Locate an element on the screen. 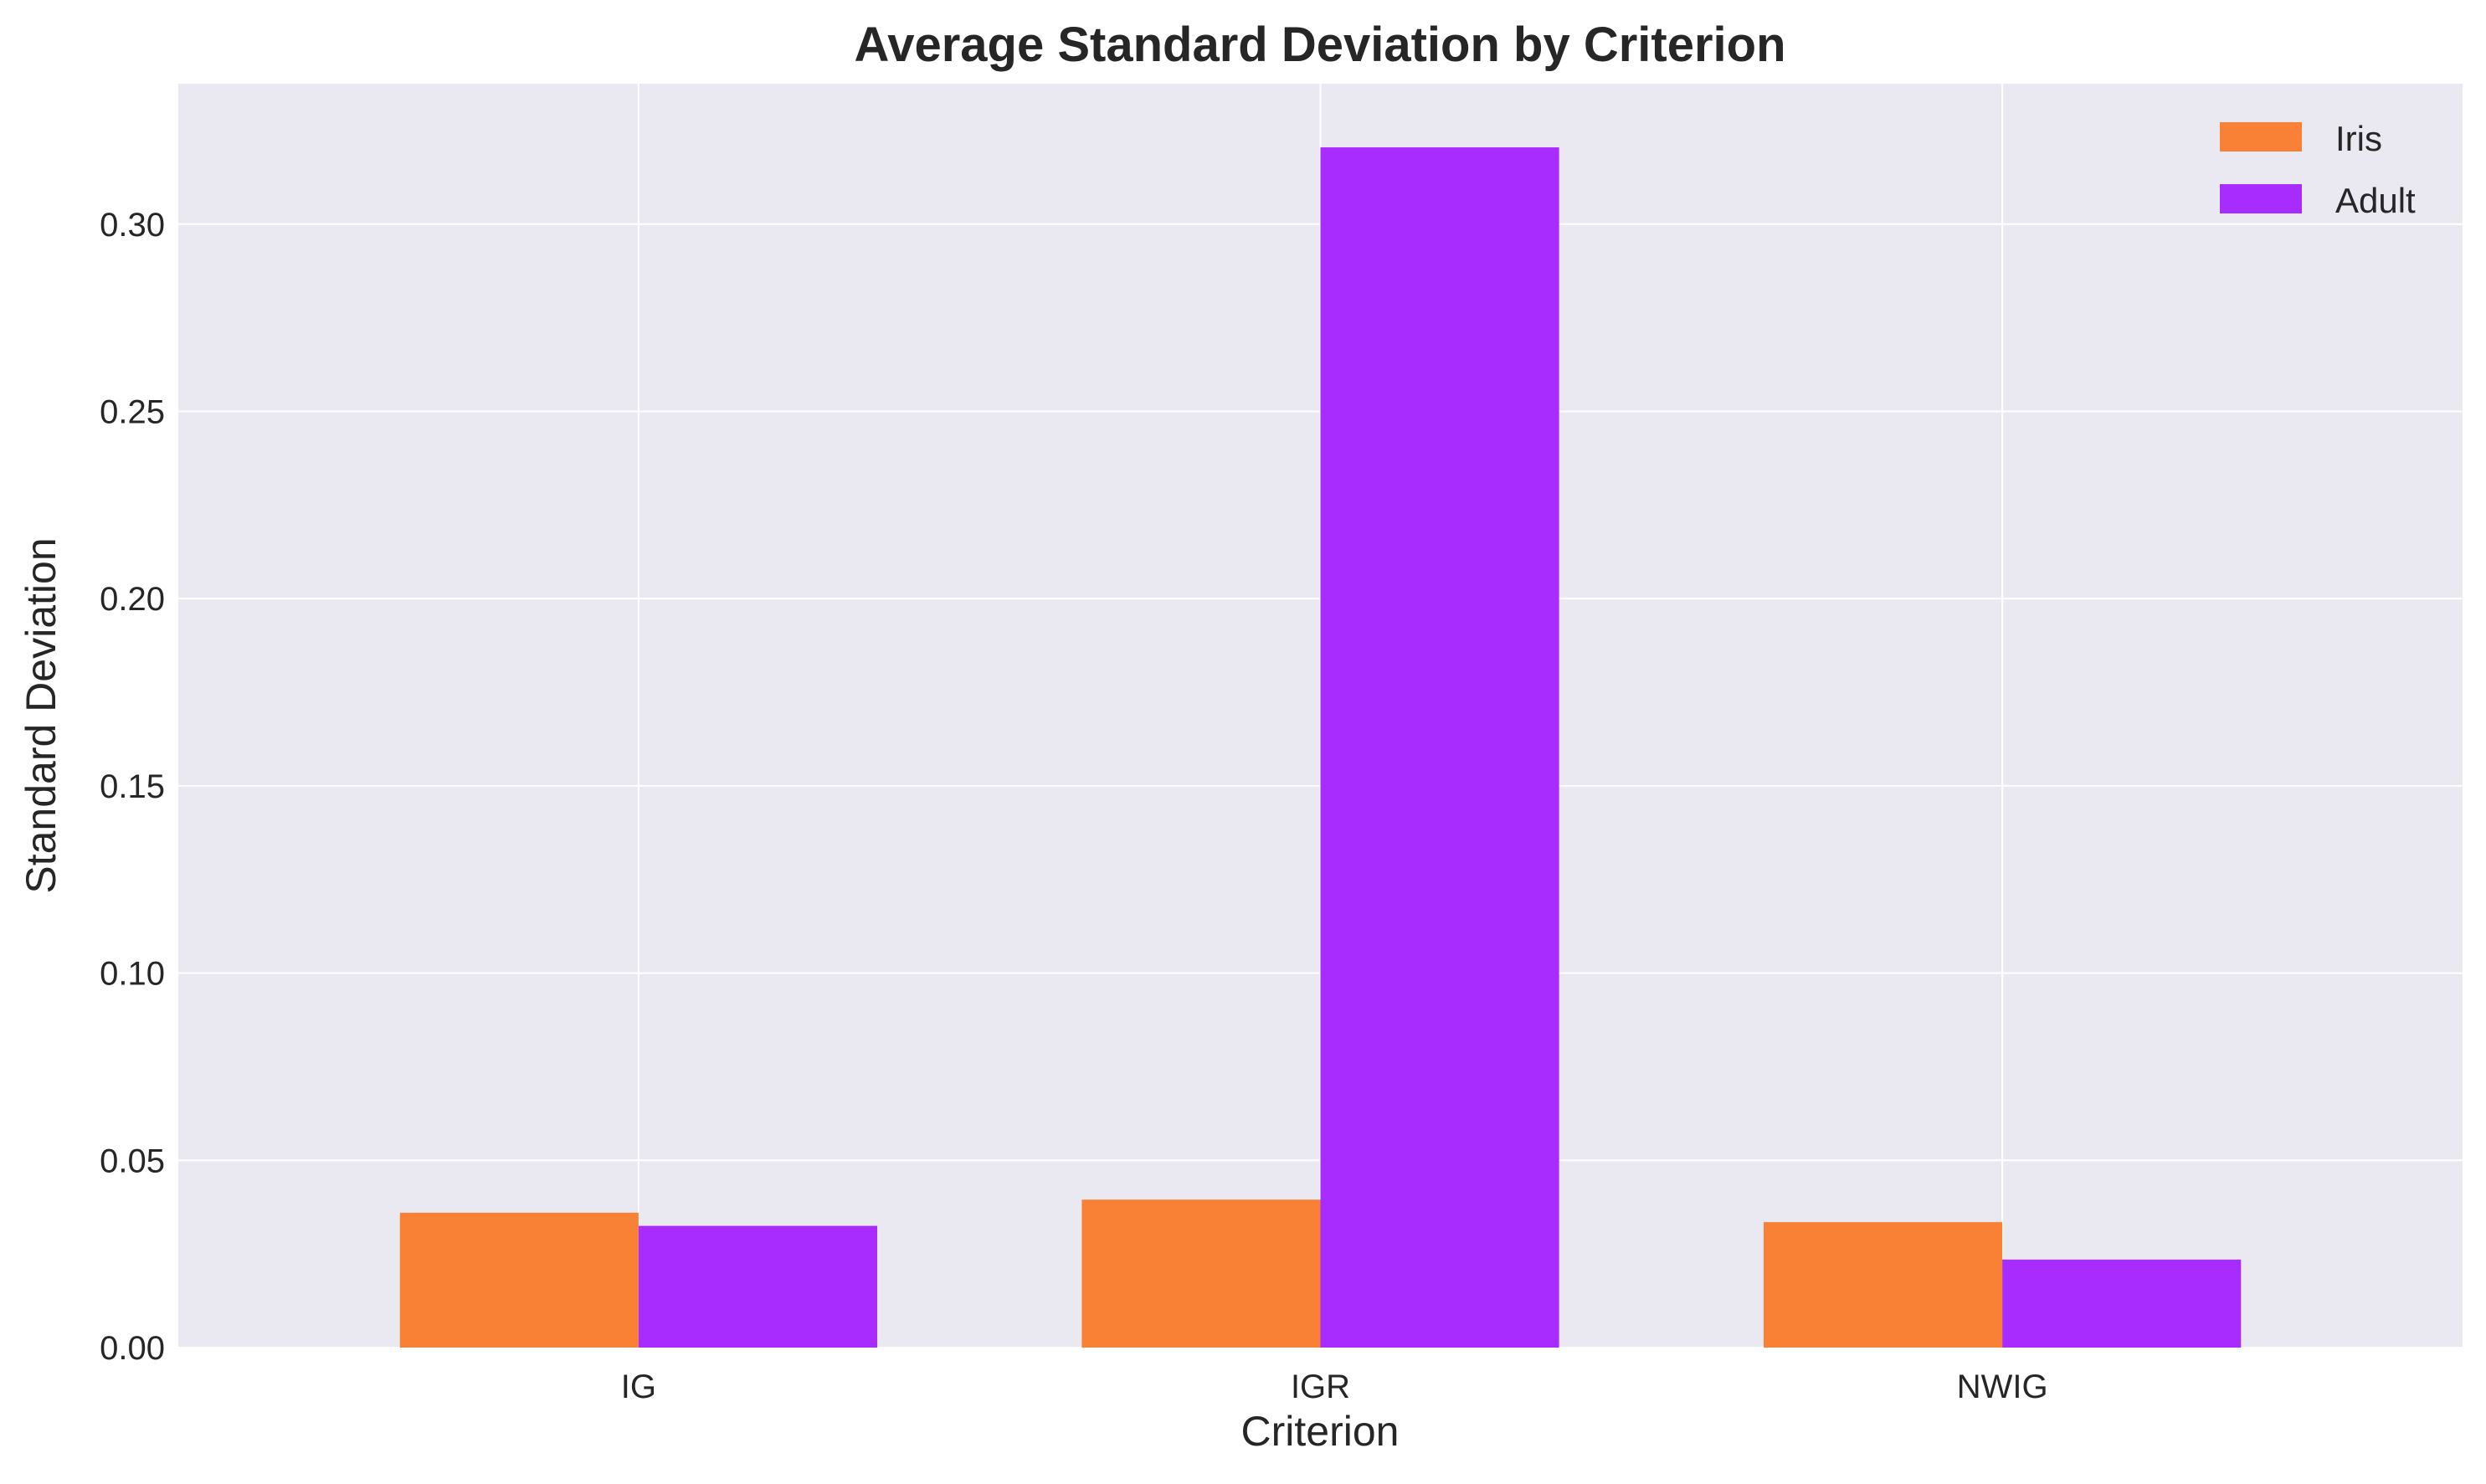 Image resolution: width=2486 pixels, height=1484 pixels. legend-swatch-iris is located at coordinates (2261, 136).